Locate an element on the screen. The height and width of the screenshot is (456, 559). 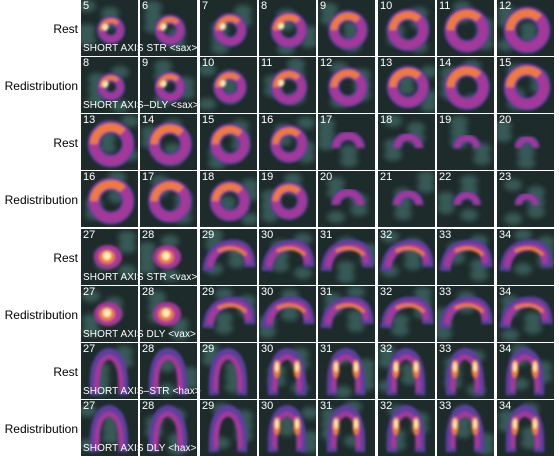
scan-panel: 20 is located at coordinates (525, 142).